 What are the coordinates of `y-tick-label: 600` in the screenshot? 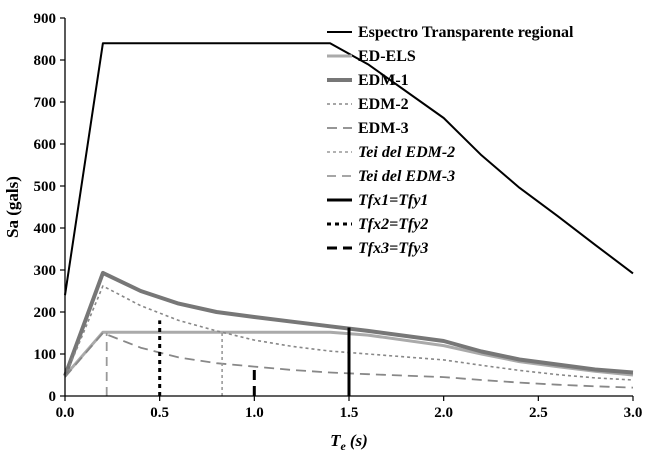 It's located at (45, 145).